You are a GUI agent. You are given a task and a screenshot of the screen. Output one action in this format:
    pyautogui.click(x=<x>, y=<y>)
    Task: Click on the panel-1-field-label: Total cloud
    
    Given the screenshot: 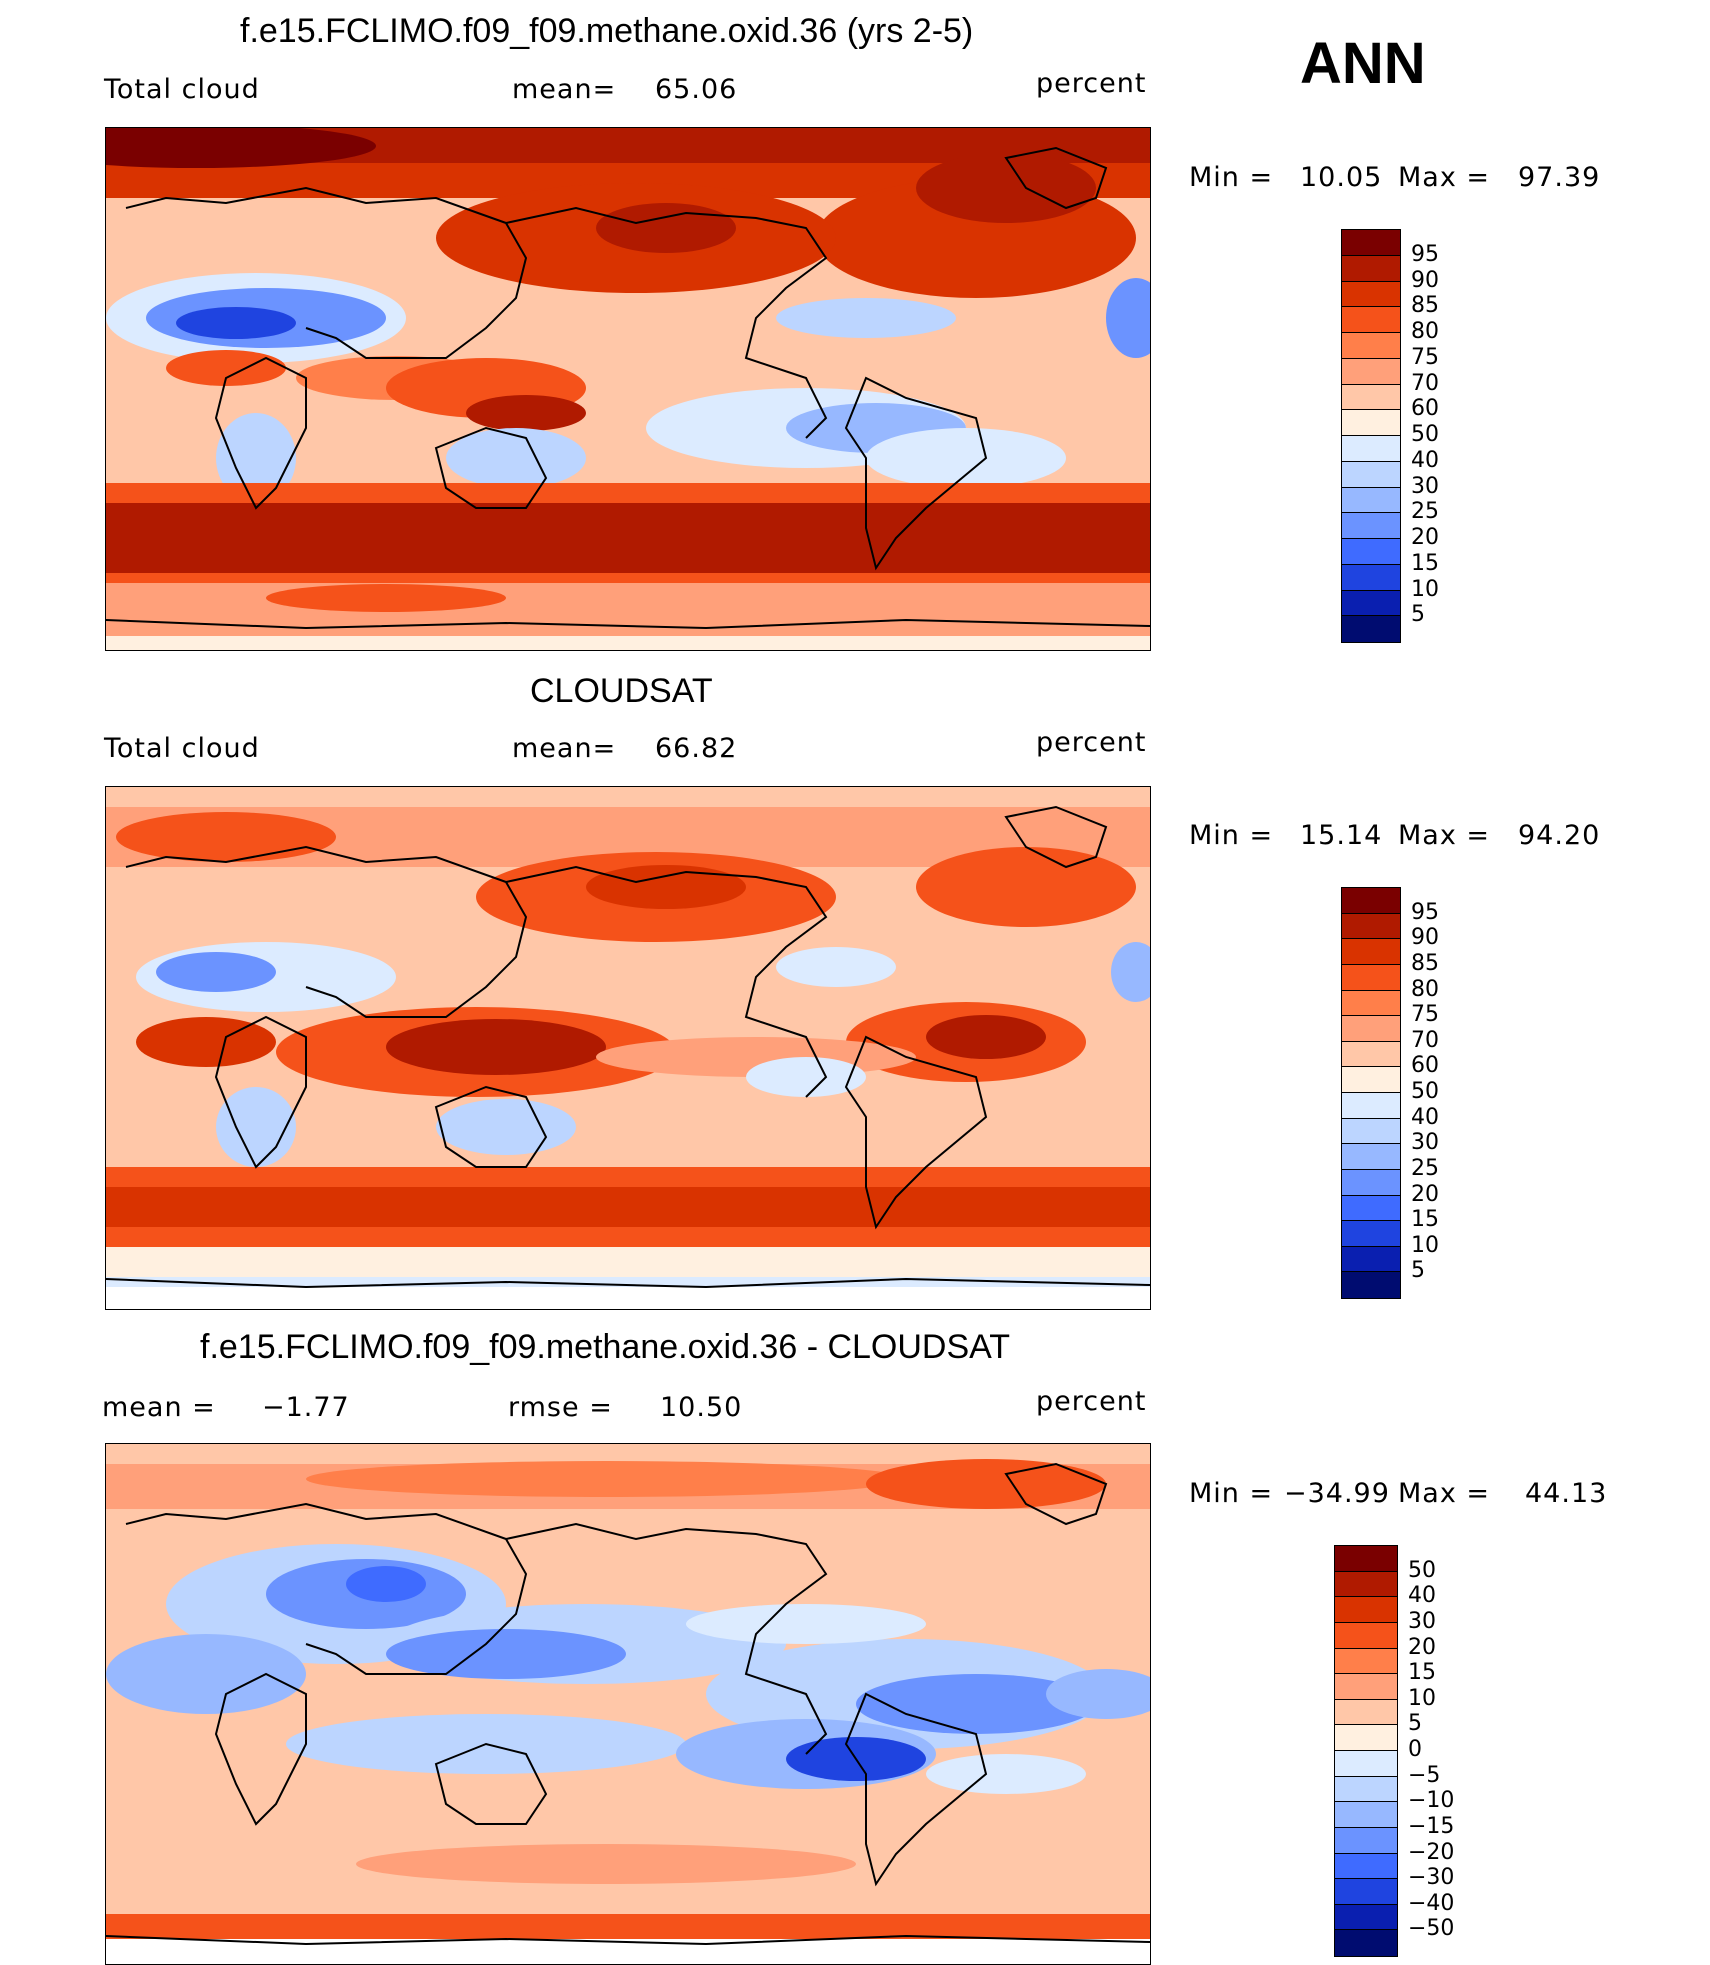 What is the action you would take?
    pyautogui.click(x=182, y=89)
    